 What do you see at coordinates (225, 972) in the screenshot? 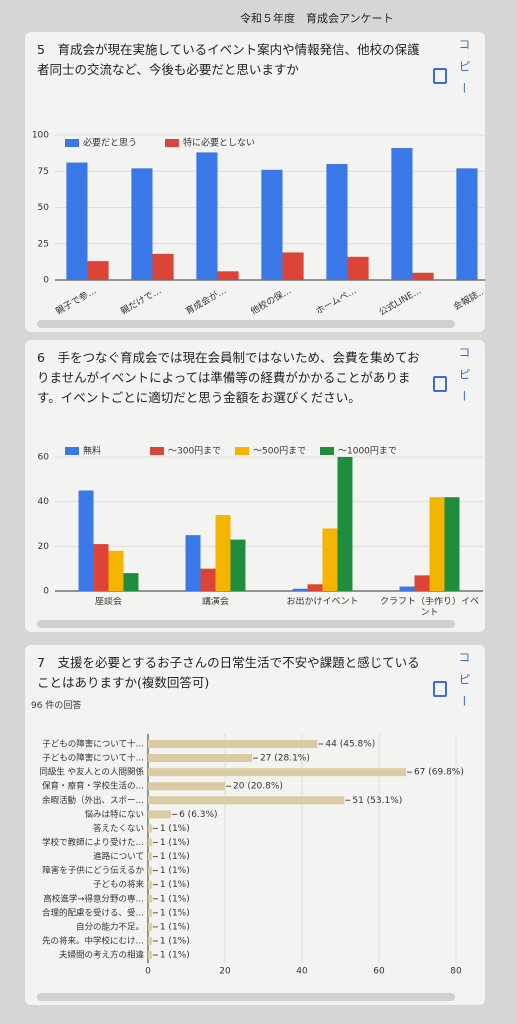
I see `x-tick-label: 20` at bounding box center [225, 972].